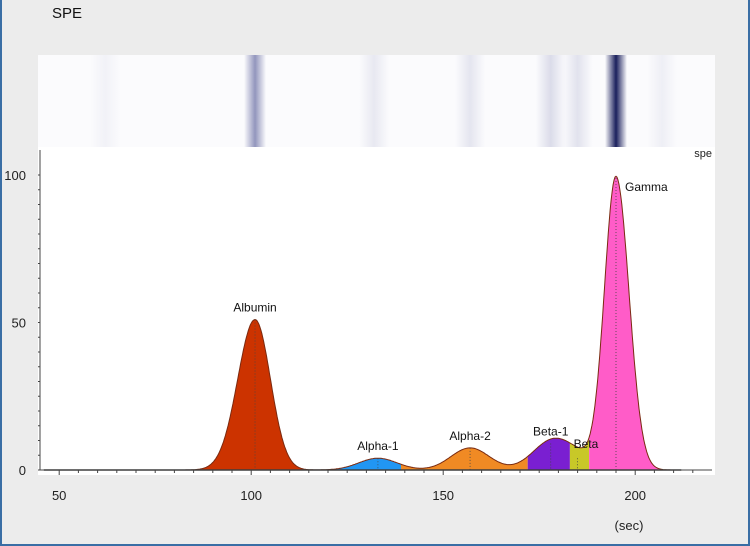 The image size is (750, 546). What do you see at coordinates (703, 154) in the screenshot?
I see `series-label: spe` at bounding box center [703, 154].